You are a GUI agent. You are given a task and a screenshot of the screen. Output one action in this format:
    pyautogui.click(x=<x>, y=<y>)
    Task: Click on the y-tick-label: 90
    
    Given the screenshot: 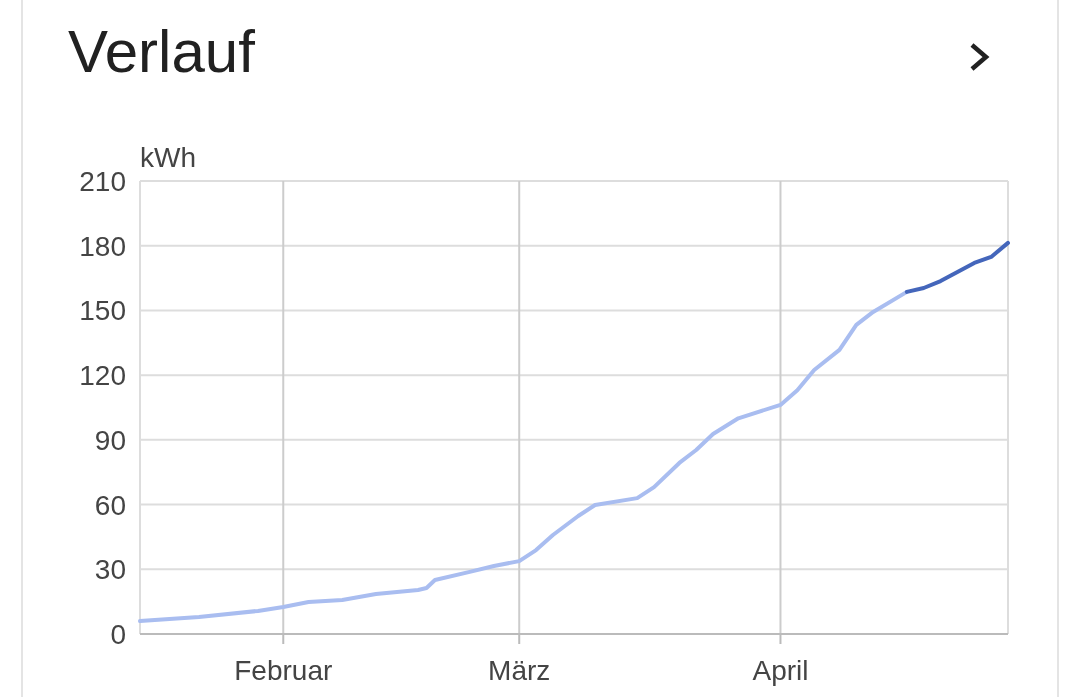 What is the action you would take?
    pyautogui.click(x=110, y=440)
    